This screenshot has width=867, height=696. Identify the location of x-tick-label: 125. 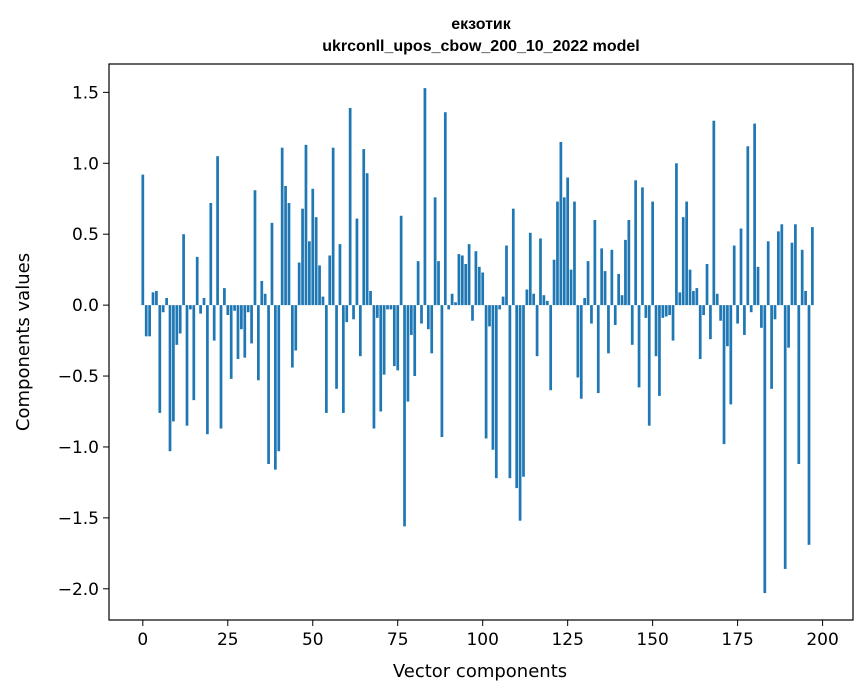
(567, 640).